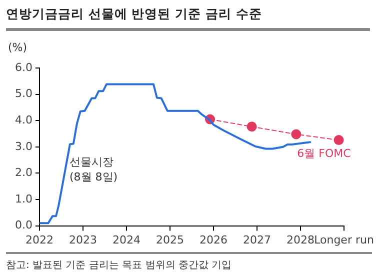  What do you see at coordinates (23, 199) in the screenshot?
I see `y-tick-label: 1.0` at bounding box center [23, 199].